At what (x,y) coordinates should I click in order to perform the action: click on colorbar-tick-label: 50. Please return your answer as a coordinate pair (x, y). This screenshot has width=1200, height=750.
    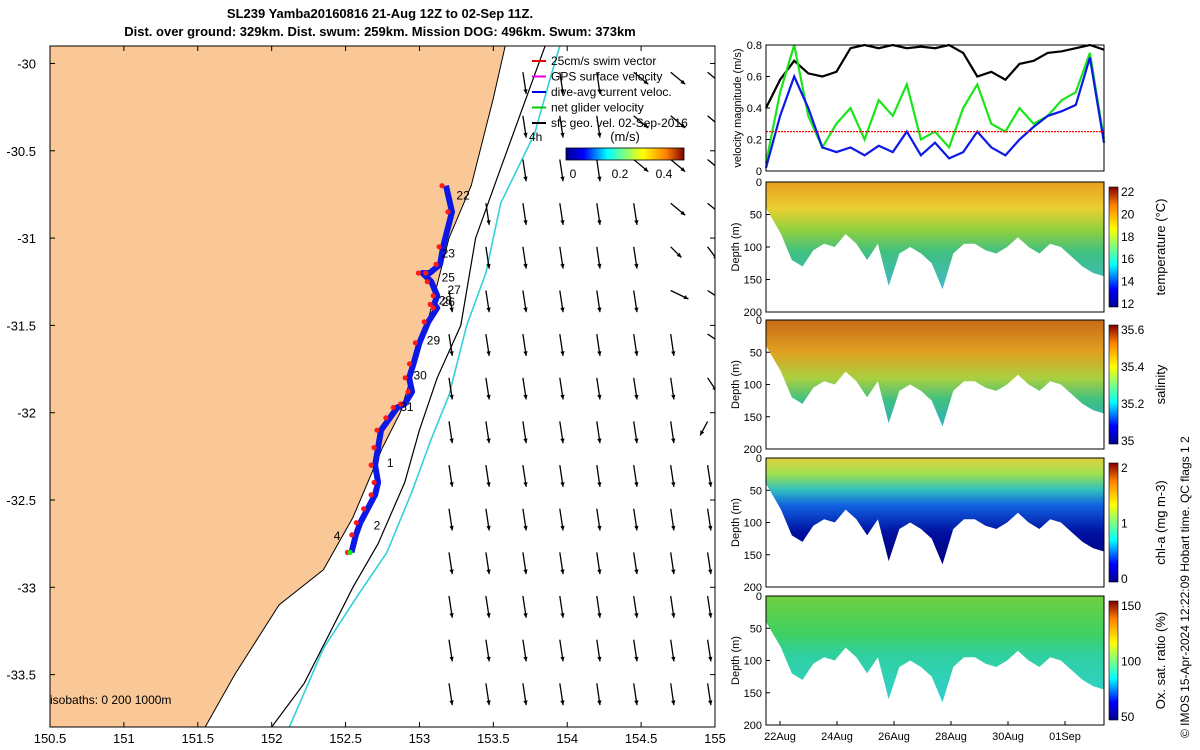
    Looking at the image, I should click on (1128, 717).